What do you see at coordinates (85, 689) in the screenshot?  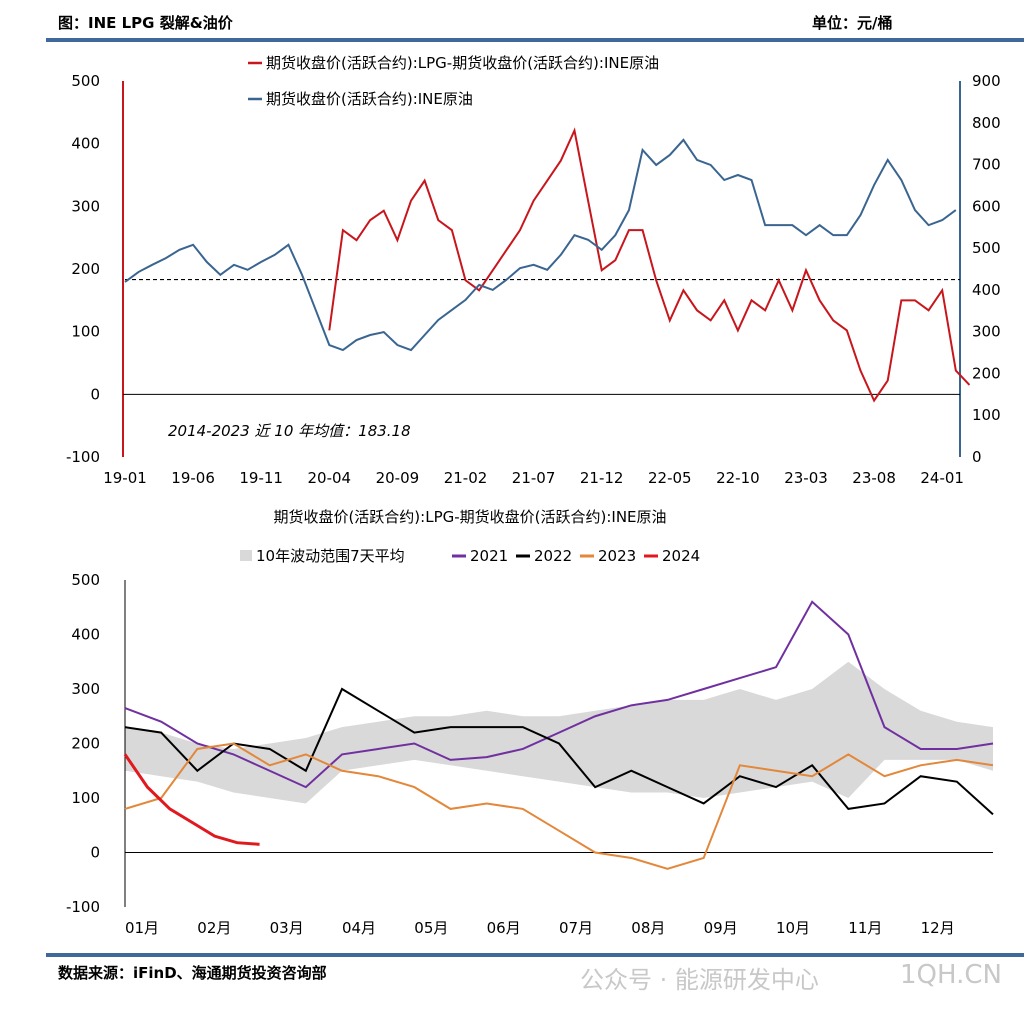 I see `y-tick-label: 300` at bounding box center [85, 689].